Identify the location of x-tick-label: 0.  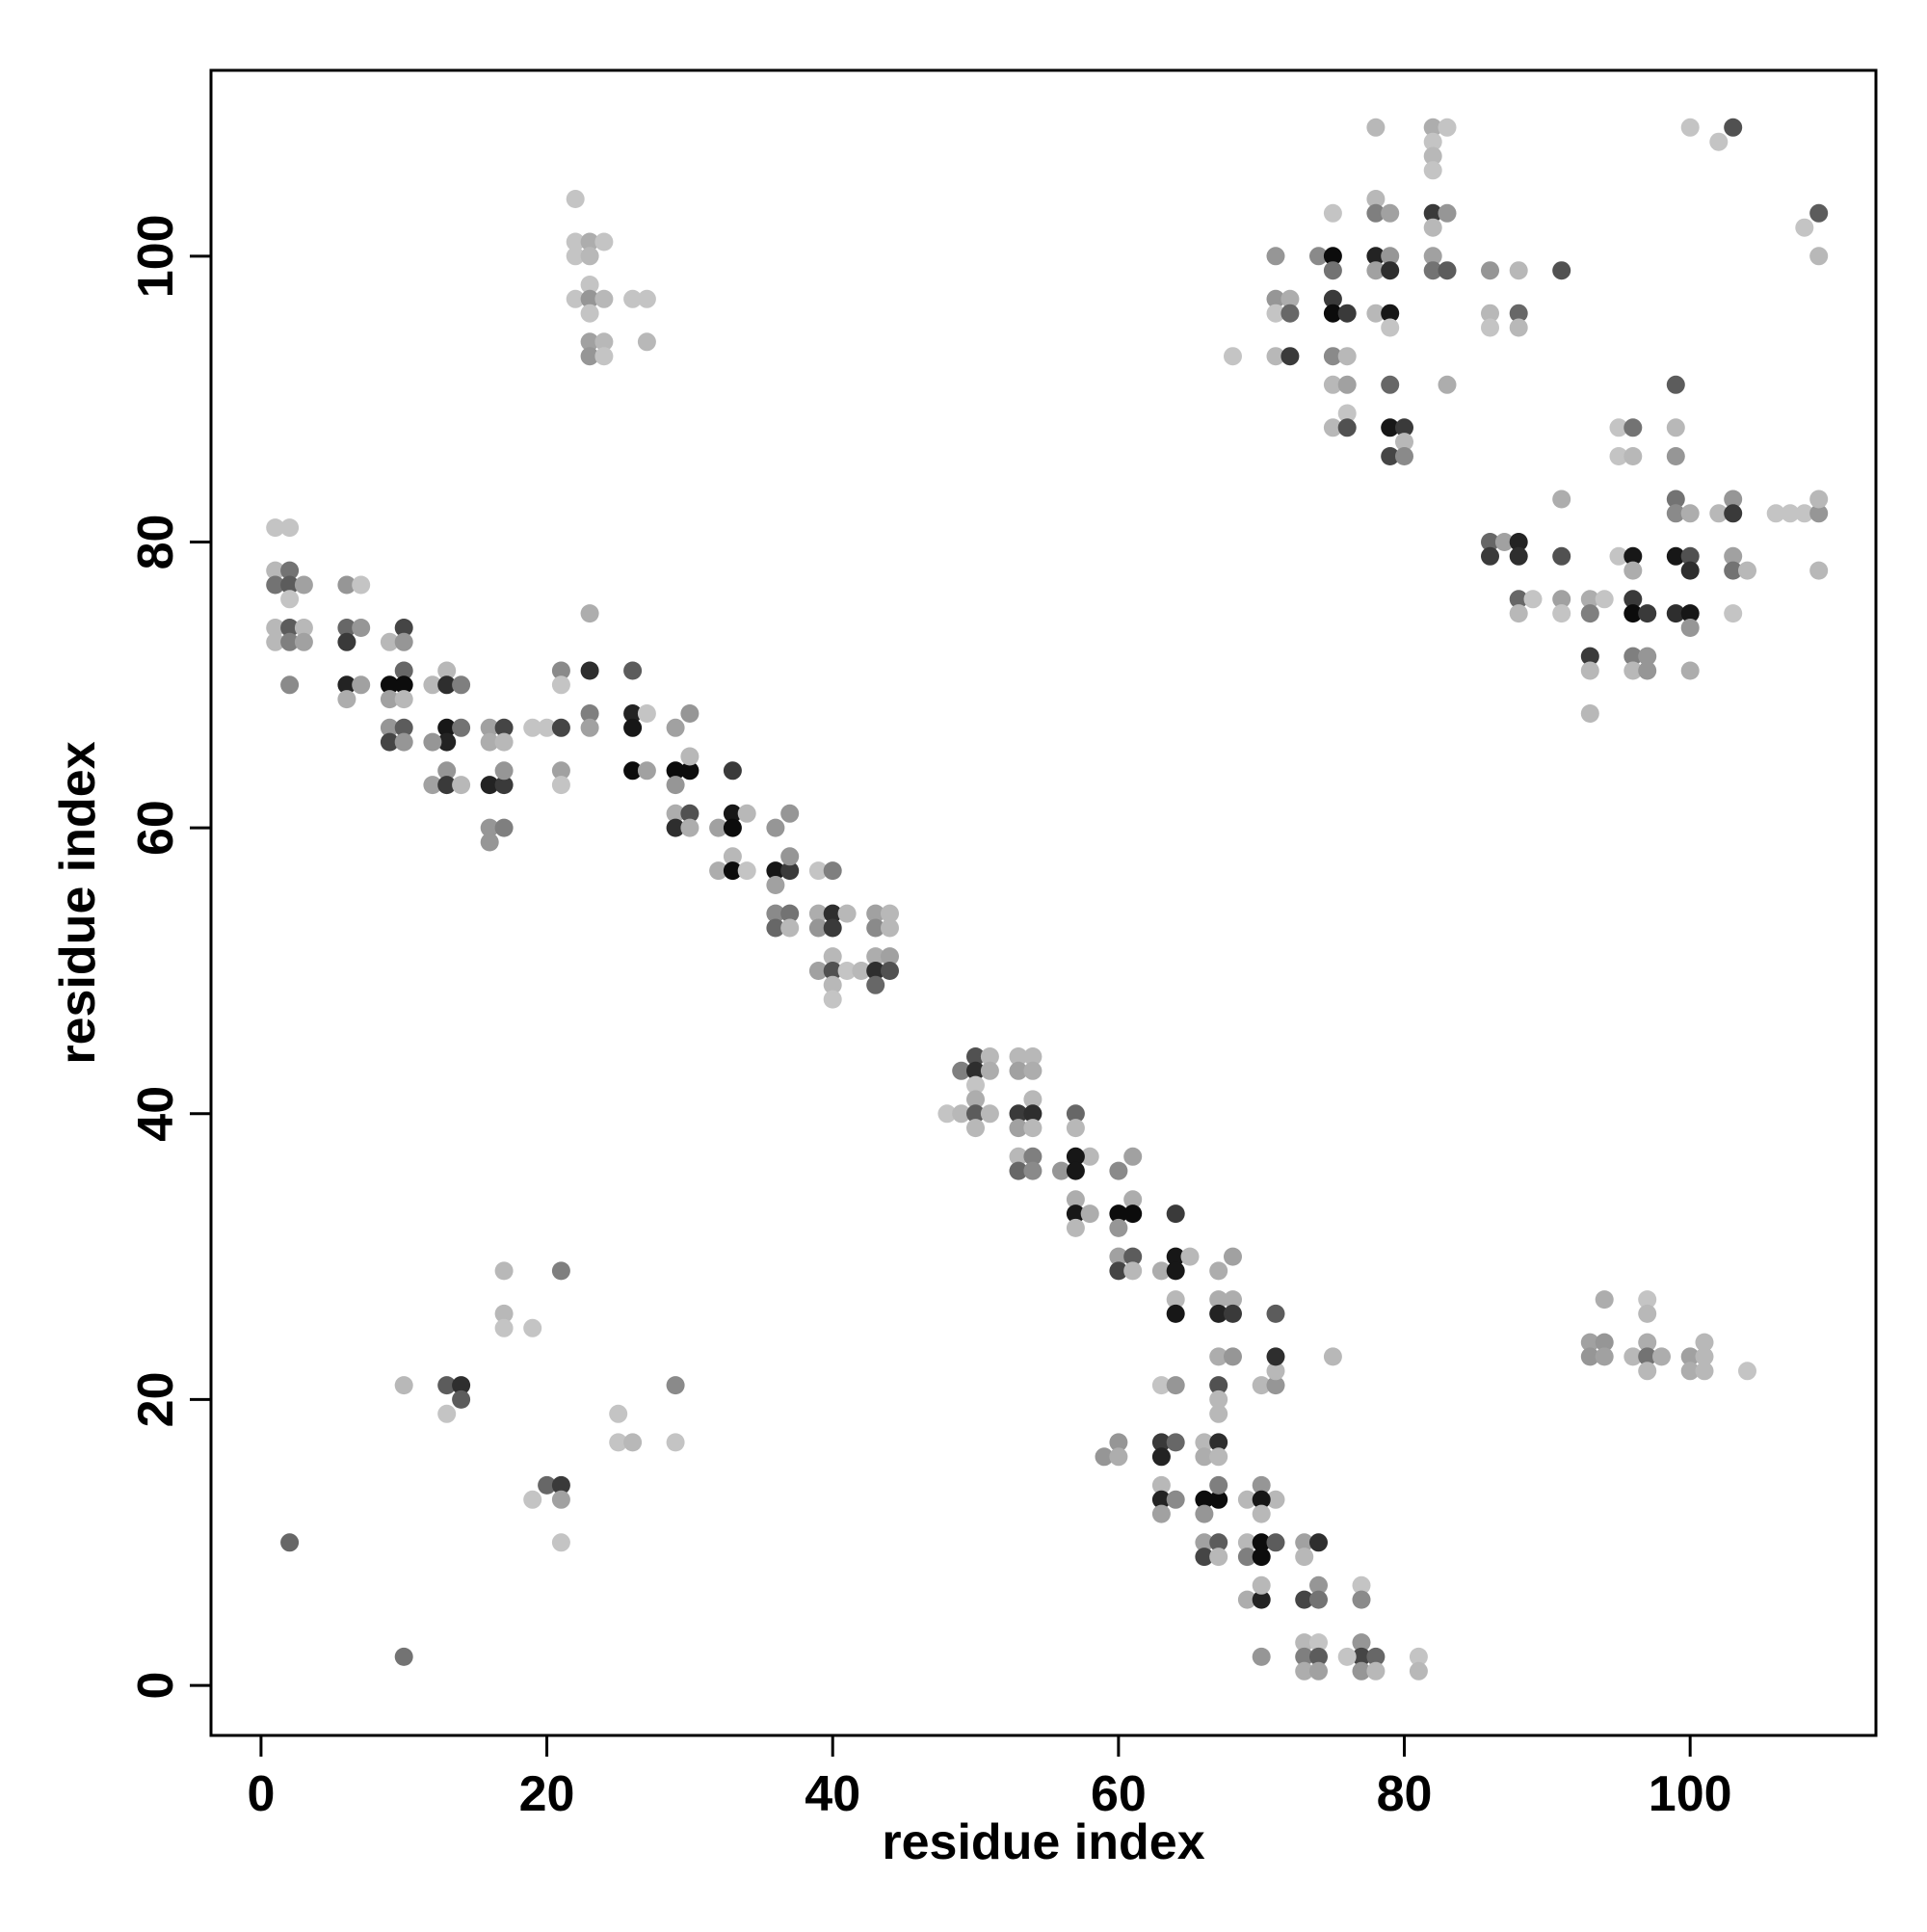
(261, 1794).